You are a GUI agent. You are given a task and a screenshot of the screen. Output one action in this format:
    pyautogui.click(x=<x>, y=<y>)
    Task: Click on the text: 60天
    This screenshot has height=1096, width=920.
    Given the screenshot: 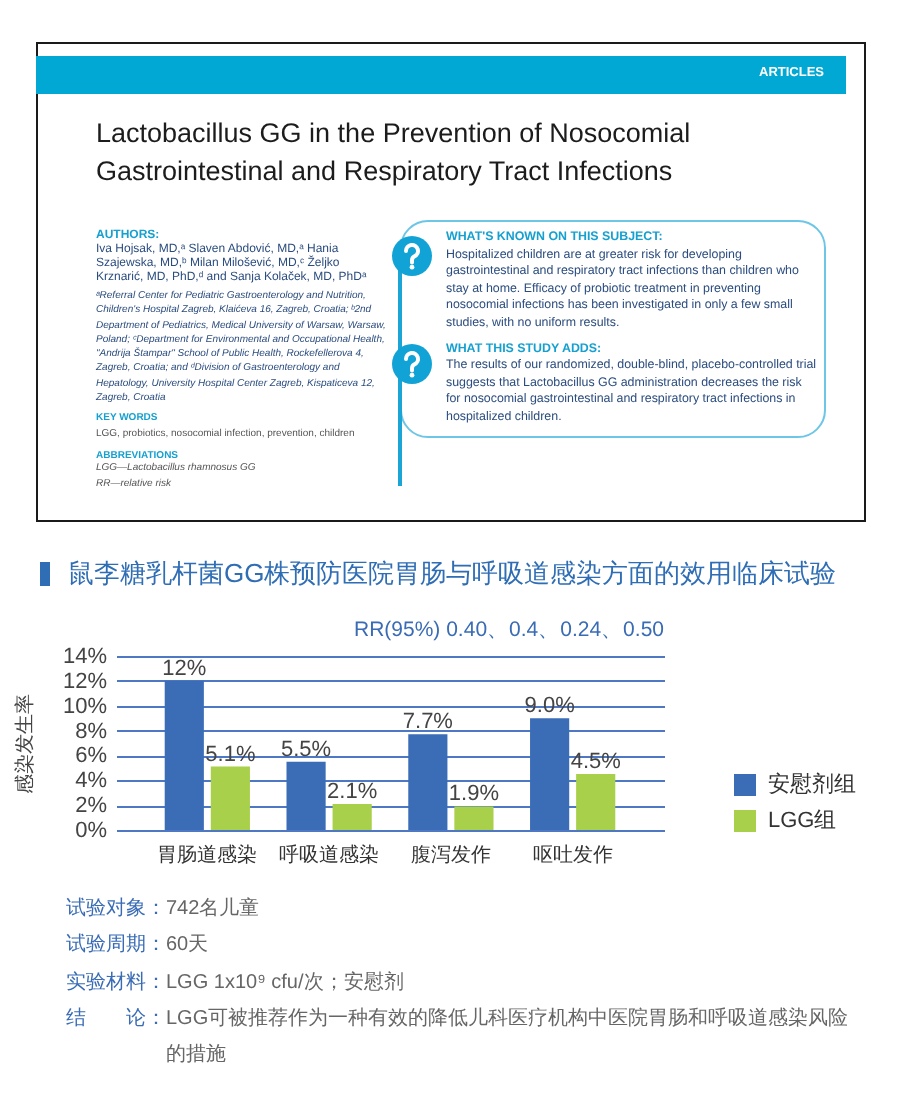 What is the action you would take?
    pyautogui.click(x=188, y=946)
    